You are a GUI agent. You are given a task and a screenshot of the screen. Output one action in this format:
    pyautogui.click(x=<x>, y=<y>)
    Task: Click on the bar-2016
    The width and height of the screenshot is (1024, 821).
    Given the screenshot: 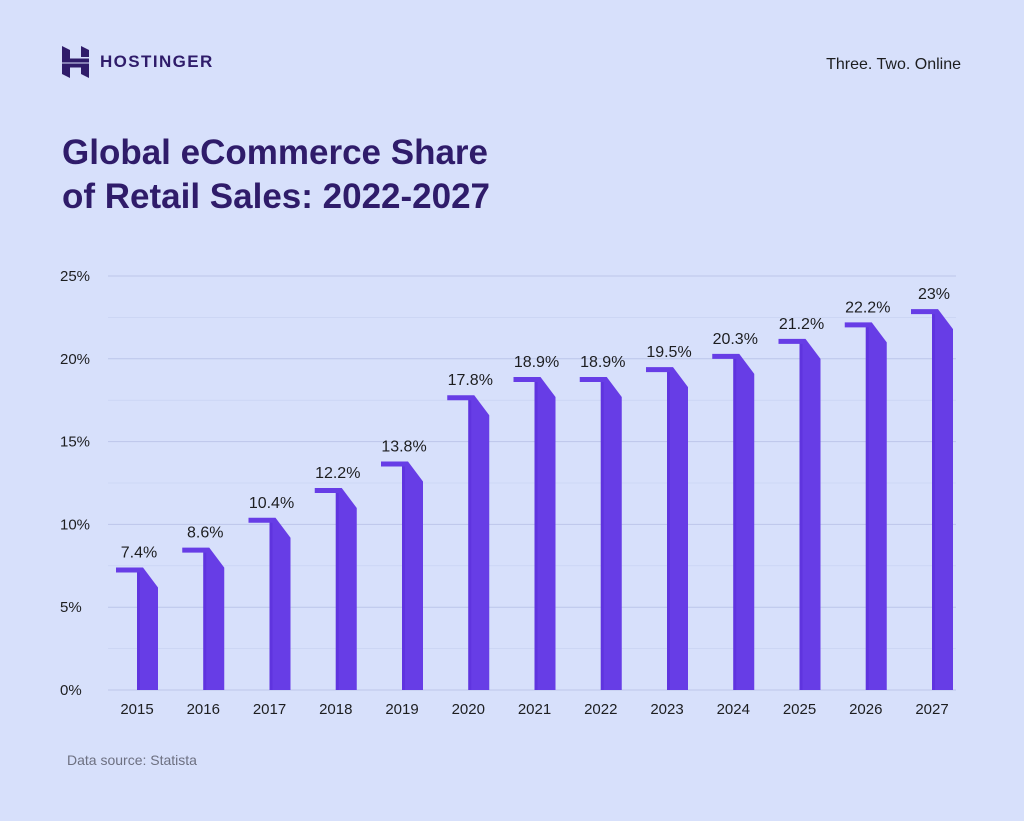 What is the action you would take?
    pyautogui.click(x=203, y=618)
    